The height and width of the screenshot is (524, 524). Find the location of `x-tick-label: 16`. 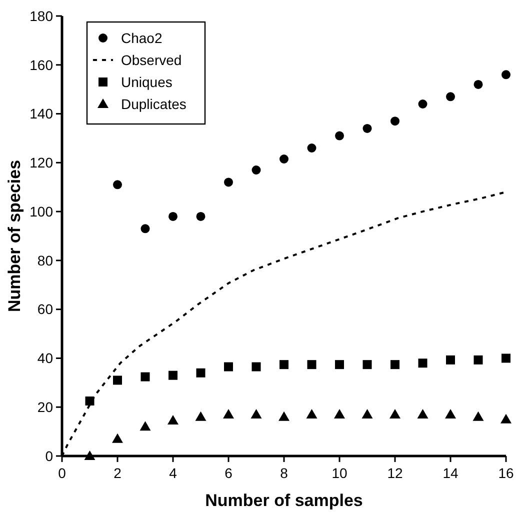

x-tick-label: 16 is located at coordinates (506, 473).